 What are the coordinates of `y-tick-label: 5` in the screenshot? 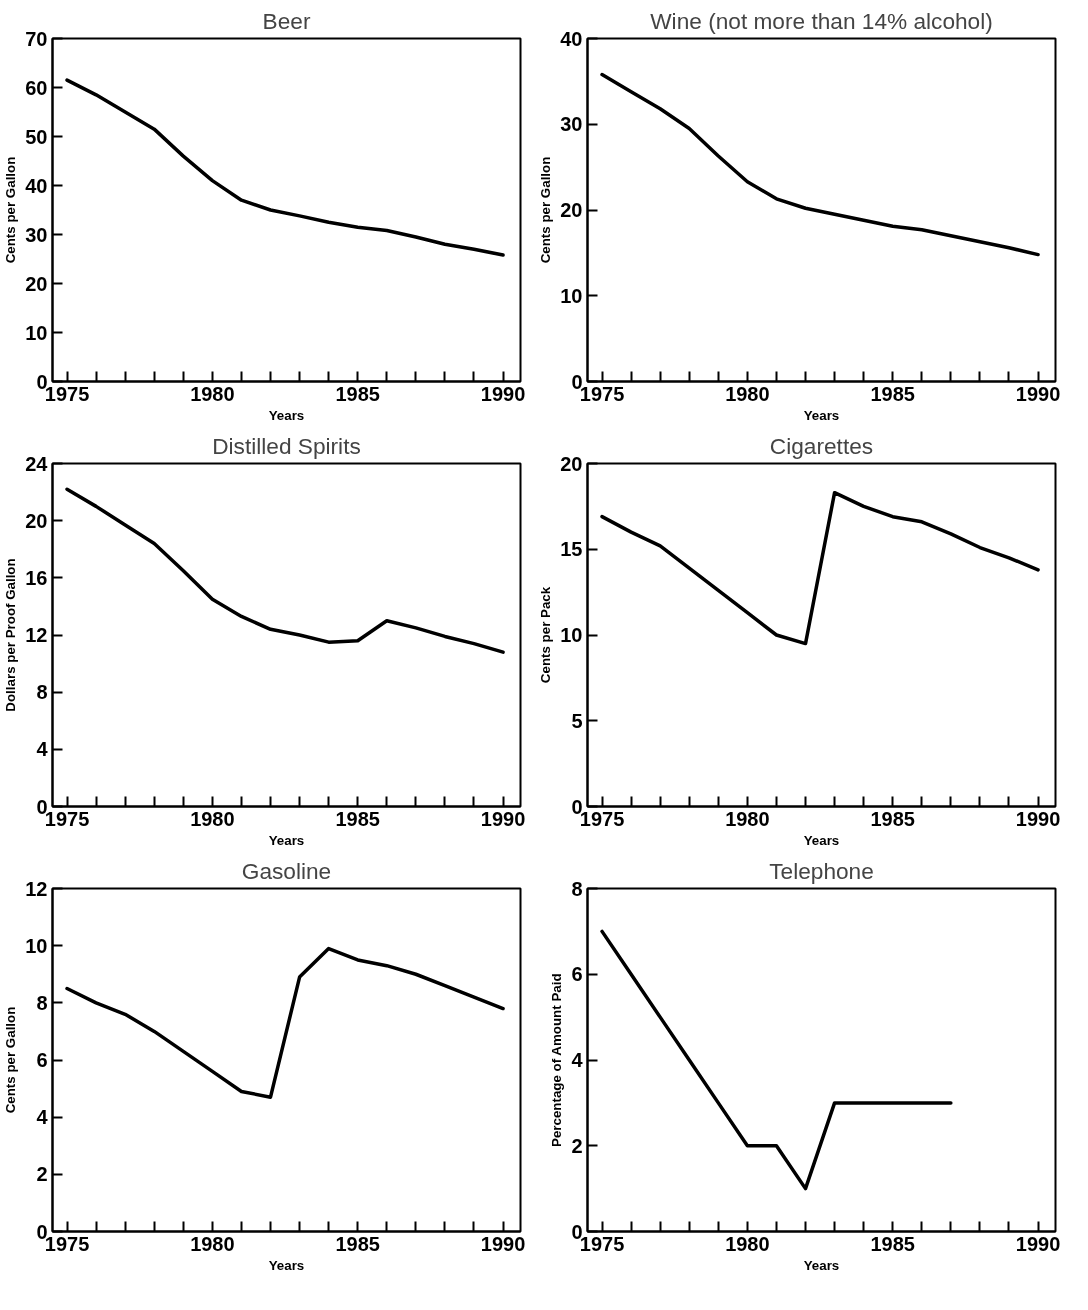 It's located at (577, 720).